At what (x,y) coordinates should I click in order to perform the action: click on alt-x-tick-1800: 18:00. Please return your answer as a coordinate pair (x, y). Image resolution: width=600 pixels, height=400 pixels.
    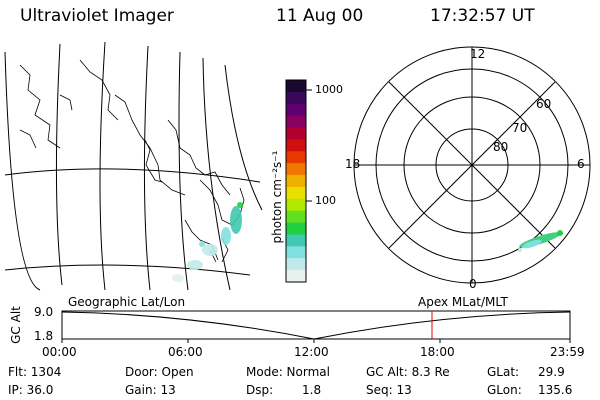
    Looking at the image, I should click on (437, 352).